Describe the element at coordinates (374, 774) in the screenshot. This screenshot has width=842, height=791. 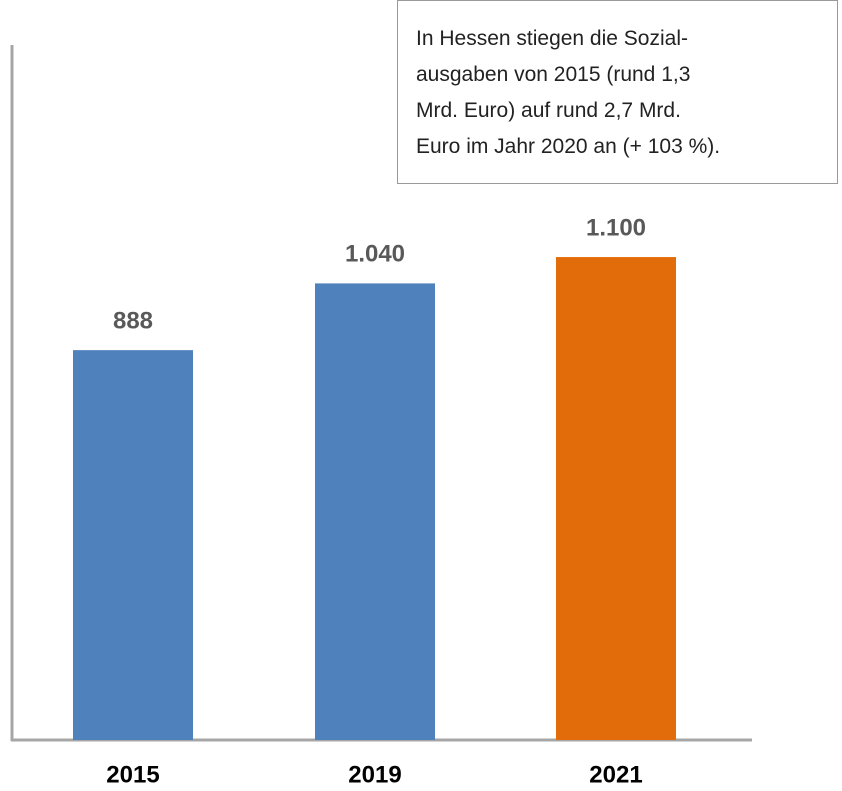
I see `x-tick-label: 2019` at that location.